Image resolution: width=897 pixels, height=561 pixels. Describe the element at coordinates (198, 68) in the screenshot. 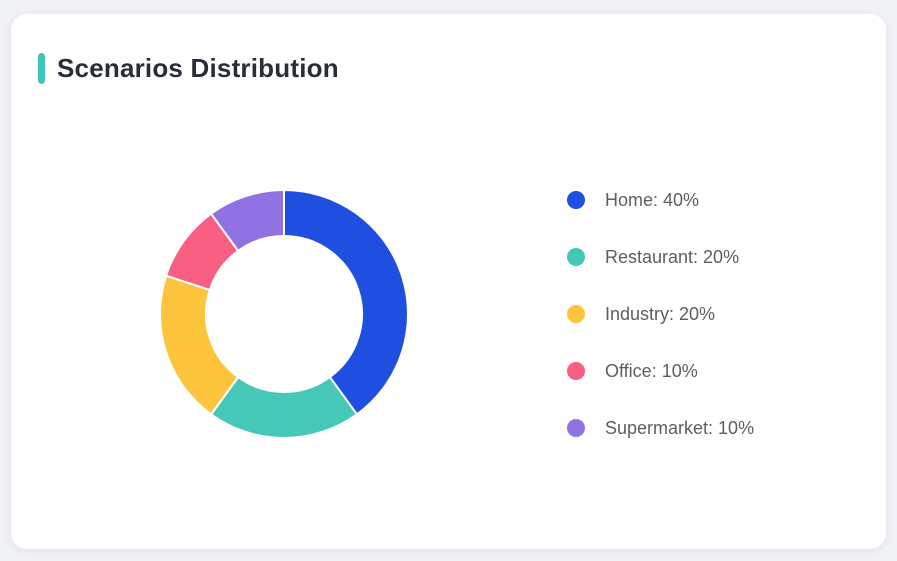

I see `card-title: Scenarios Distribution` at that location.